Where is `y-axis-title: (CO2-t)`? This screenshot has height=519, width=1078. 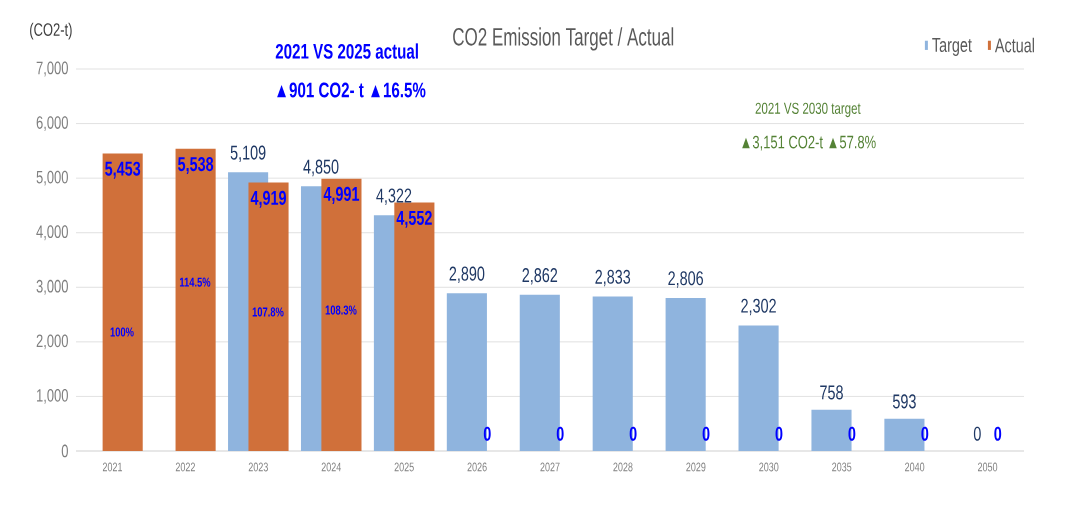 y-axis-title: (CO2-t) is located at coordinates (51, 31).